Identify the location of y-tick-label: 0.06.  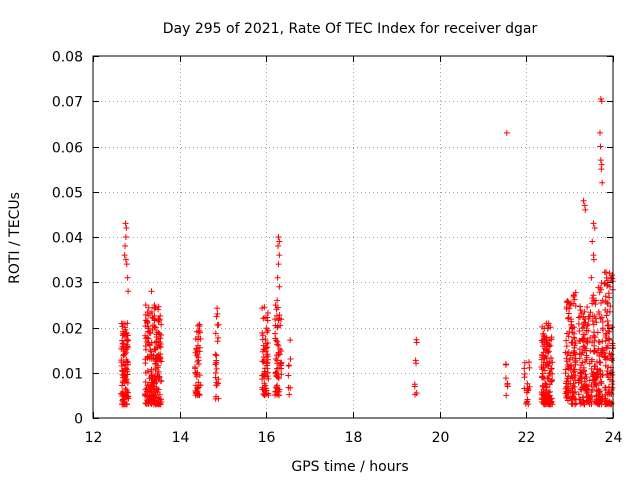
(67, 149).